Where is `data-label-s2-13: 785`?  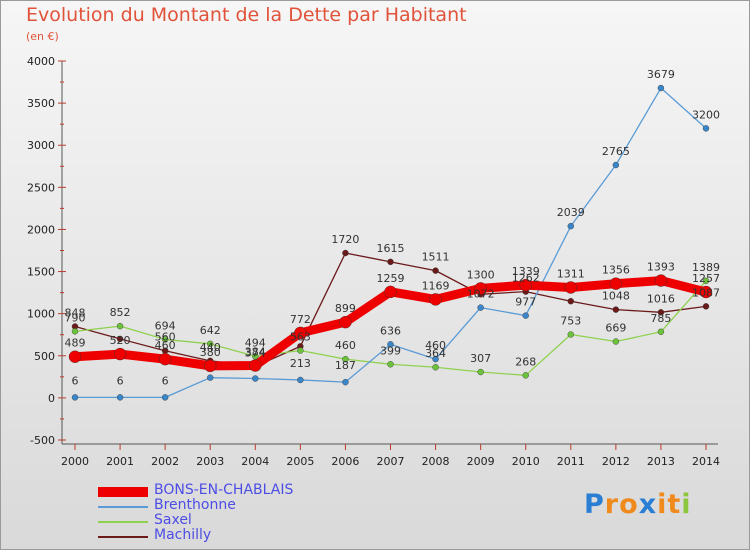
data-label-s2-13: 785 is located at coordinates (660, 318).